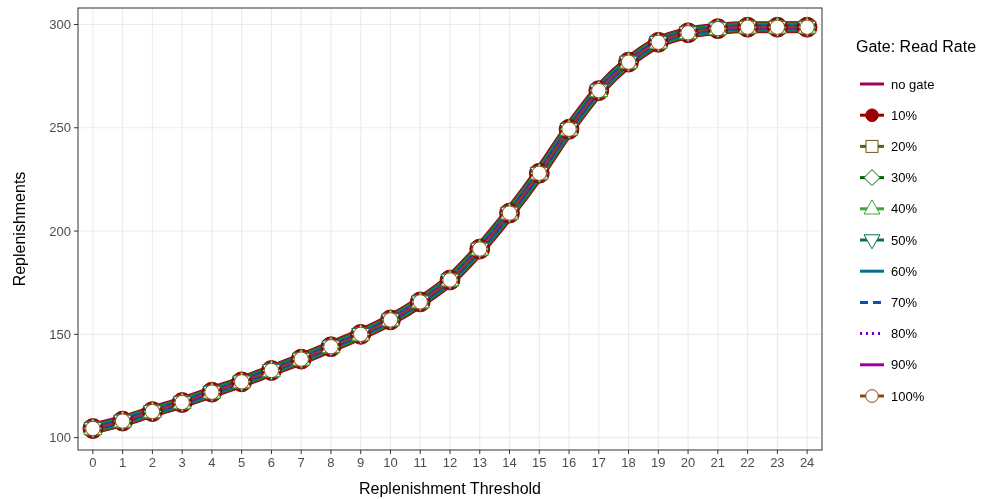  I want to click on x-tick-label: 15, so click(539, 462).